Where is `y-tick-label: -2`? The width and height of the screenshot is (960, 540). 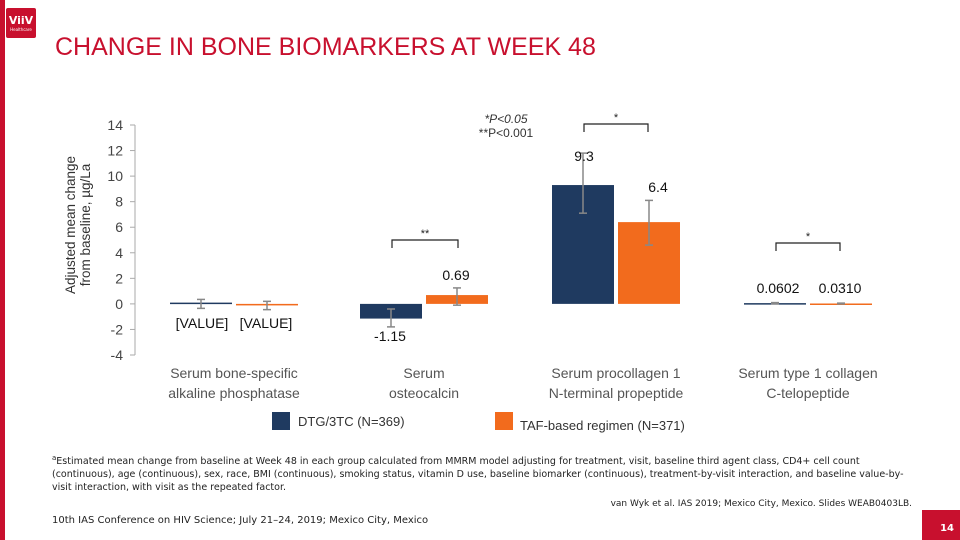 y-tick-label: -2 is located at coordinates (117, 329).